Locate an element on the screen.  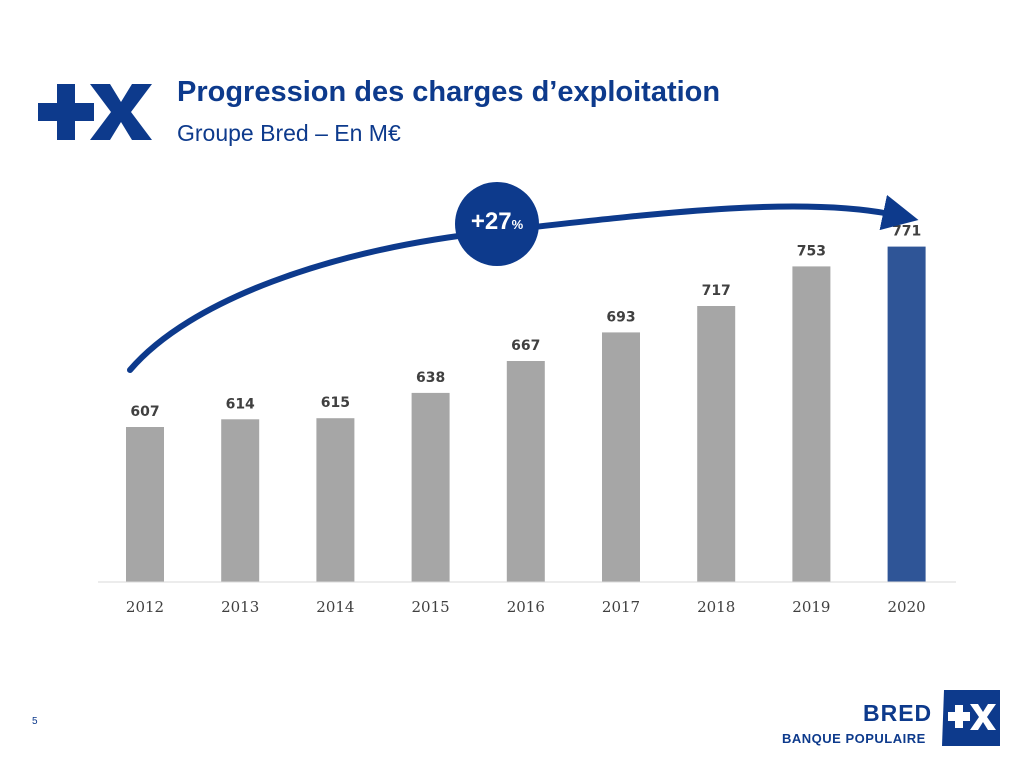
x-tick-label-2020: 2020 is located at coordinates (907, 607).